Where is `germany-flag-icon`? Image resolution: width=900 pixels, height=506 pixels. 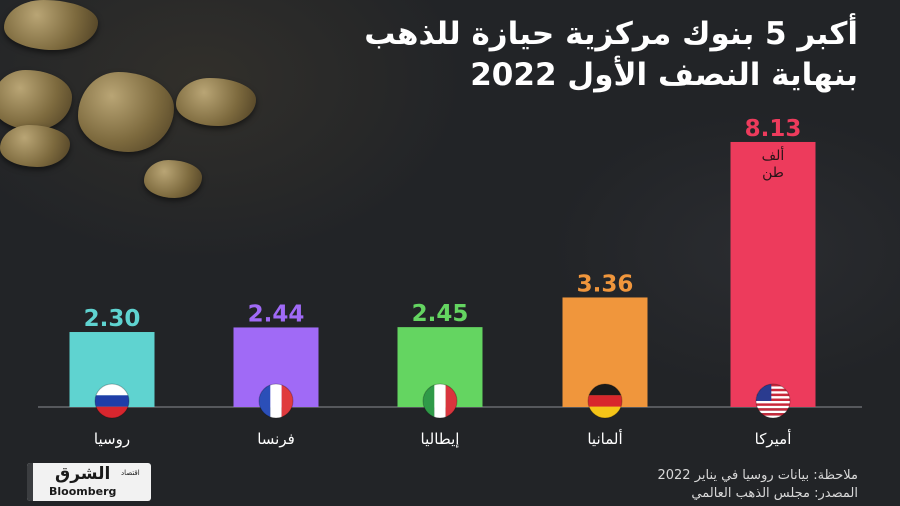
germany-flag-icon is located at coordinates (605, 401).